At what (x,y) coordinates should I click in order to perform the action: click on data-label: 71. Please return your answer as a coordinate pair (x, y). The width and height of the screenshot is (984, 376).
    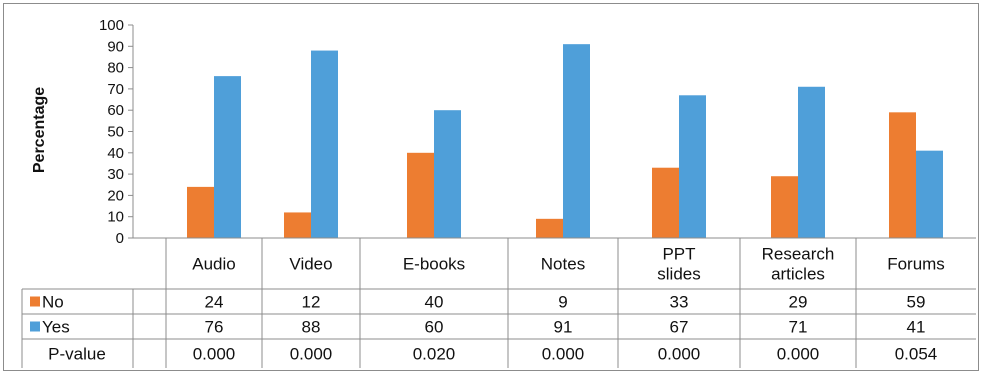
    Looking at the image, I should click on (798, 327).